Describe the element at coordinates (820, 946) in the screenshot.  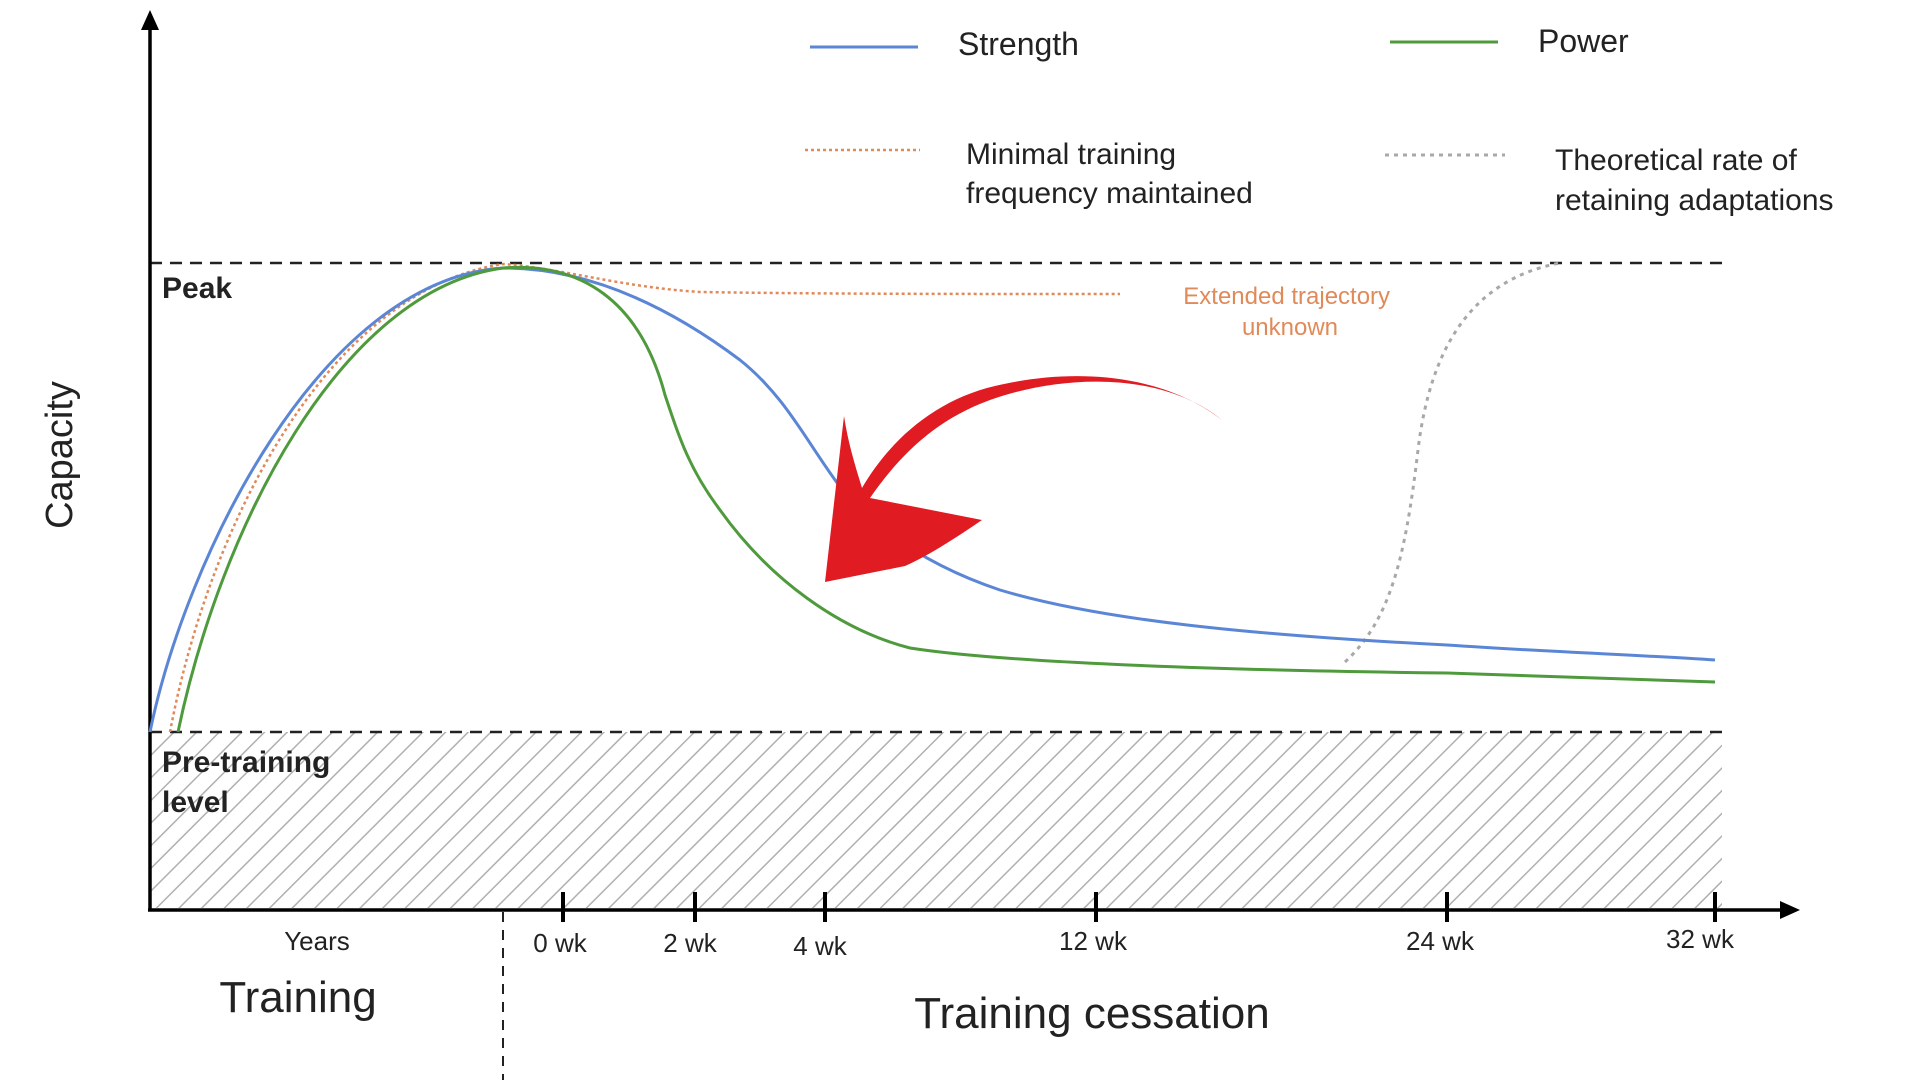
I see `tick-label-4wk: 4 wk` at that location.